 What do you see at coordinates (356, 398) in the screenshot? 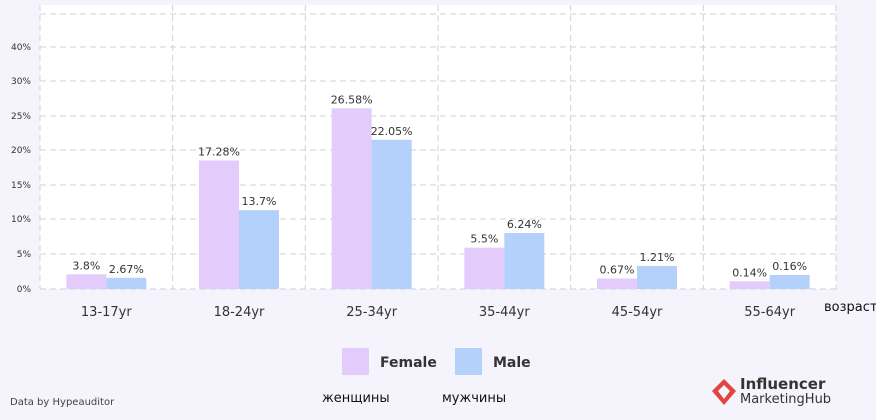
I see `female-annotation: женщины` at bounding box center [356, 398].